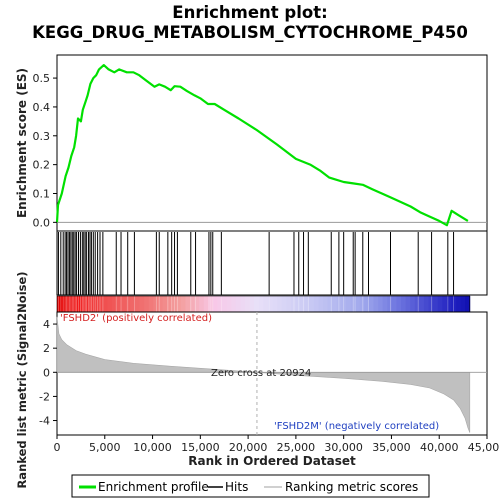 The width and height of the screenshot is (500, 500). I want to click on es-y-tick-label: 0.2, so click(42, 165).